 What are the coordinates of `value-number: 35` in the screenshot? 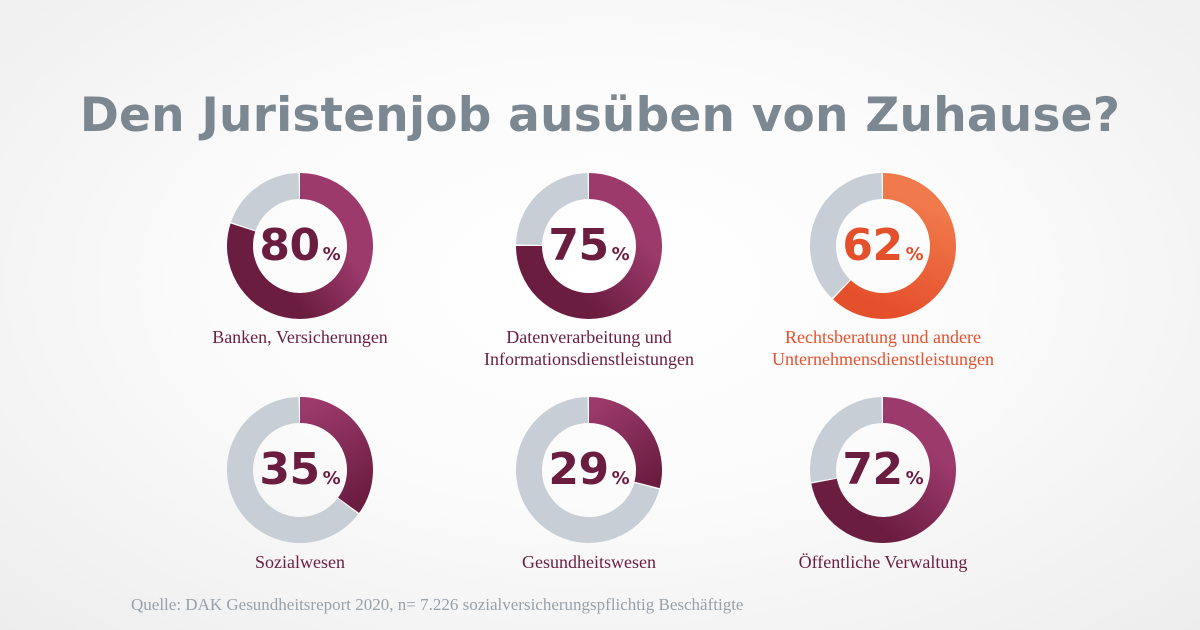 It's located at (289, 469).